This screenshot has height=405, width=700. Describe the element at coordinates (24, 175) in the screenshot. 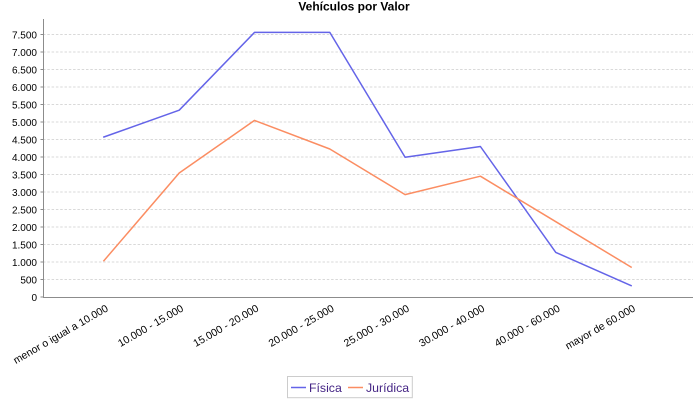

I see `svg-text: 3.500` at that location.